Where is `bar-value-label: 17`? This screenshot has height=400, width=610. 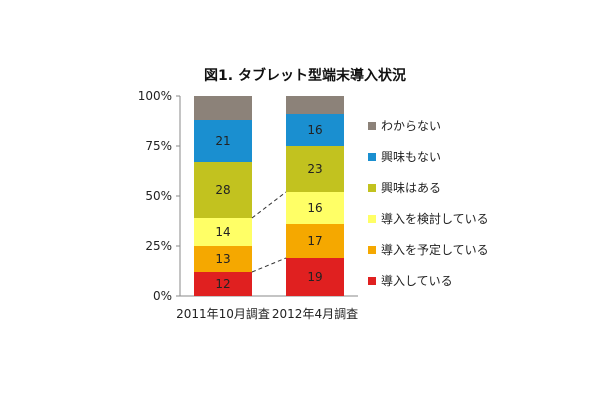 bar-value-label: 17 is located at coordinates (314, 241).